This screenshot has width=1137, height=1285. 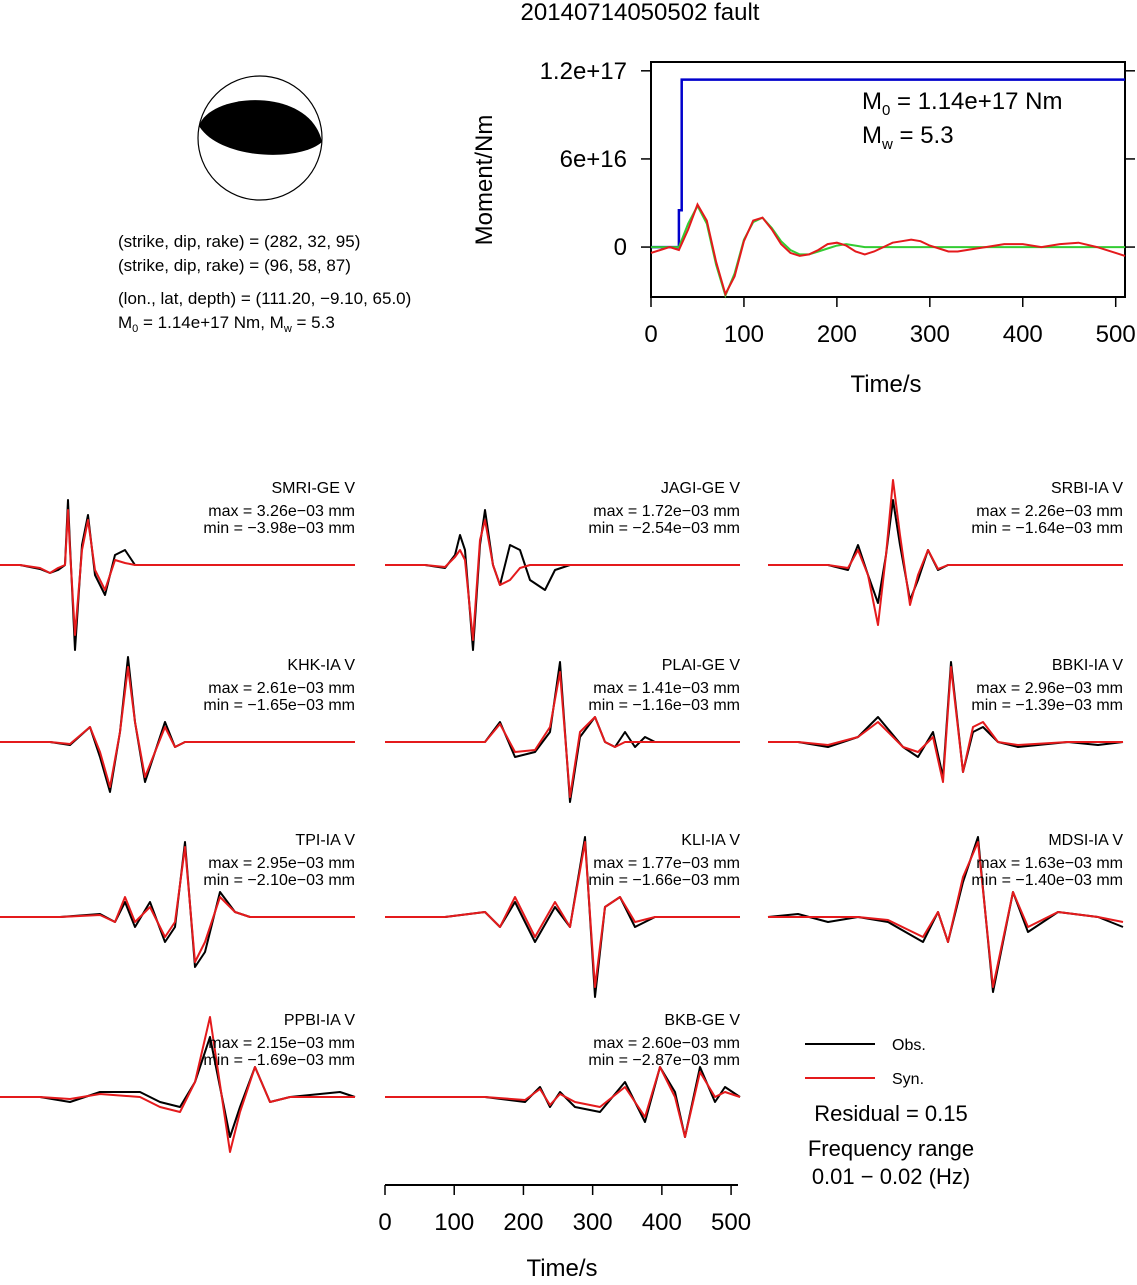 I want to click on waveform-xtick-label: 400, so click(x=662, y=1222).